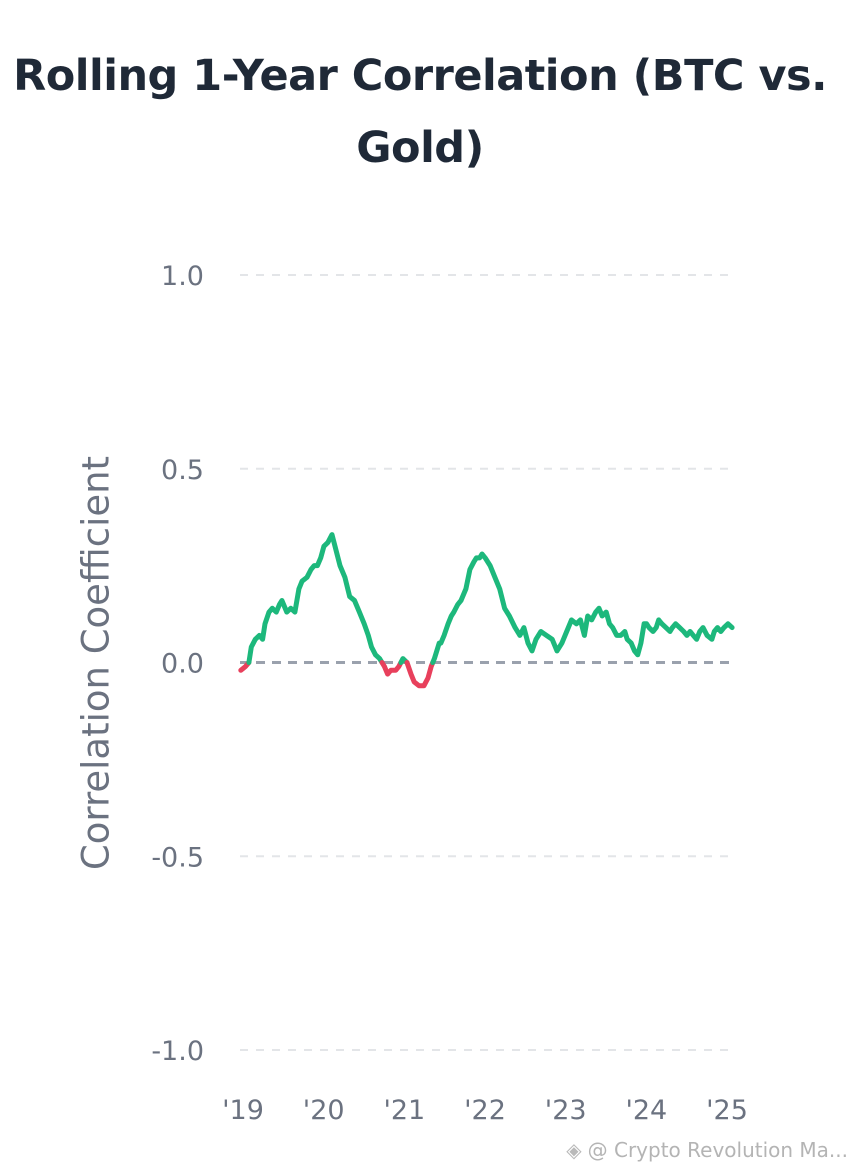 This screenshot has width=856, height=1172. Describe the element at coordinates (324, 1110) in the screenshot. I see `x-tick-label: '20` at that location.